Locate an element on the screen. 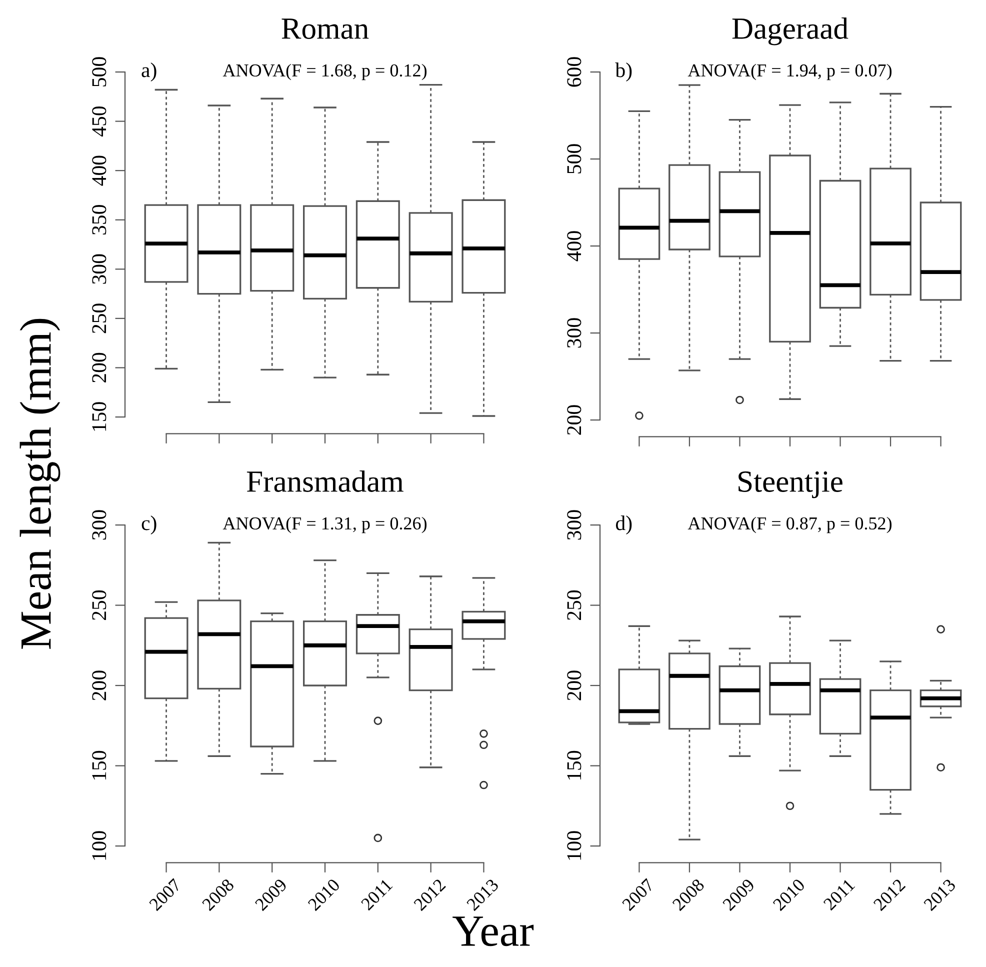 This screenshot has width=986, height=967. annotation: ANOVA(F = 1.68, p = 0.12) is located at coordinates (324, 72).